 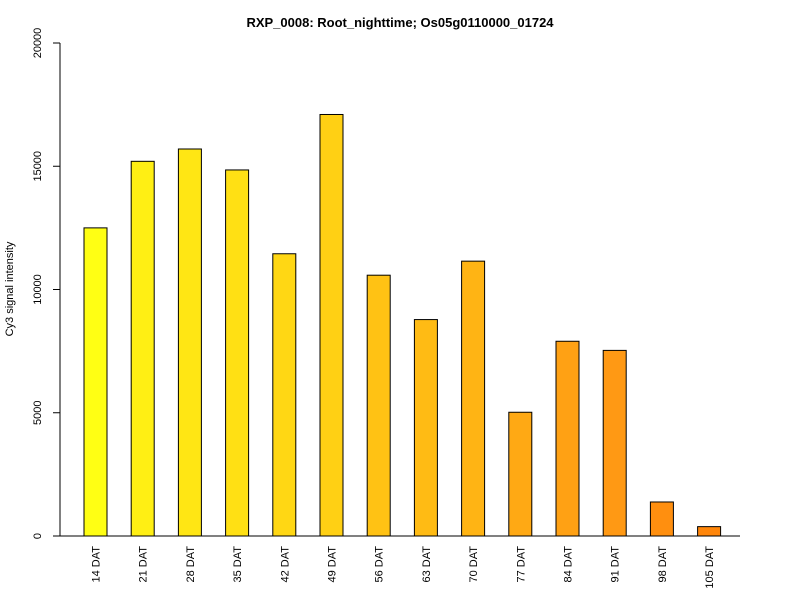 I want to click on bar-28-dat, so click(x=189, y=342).